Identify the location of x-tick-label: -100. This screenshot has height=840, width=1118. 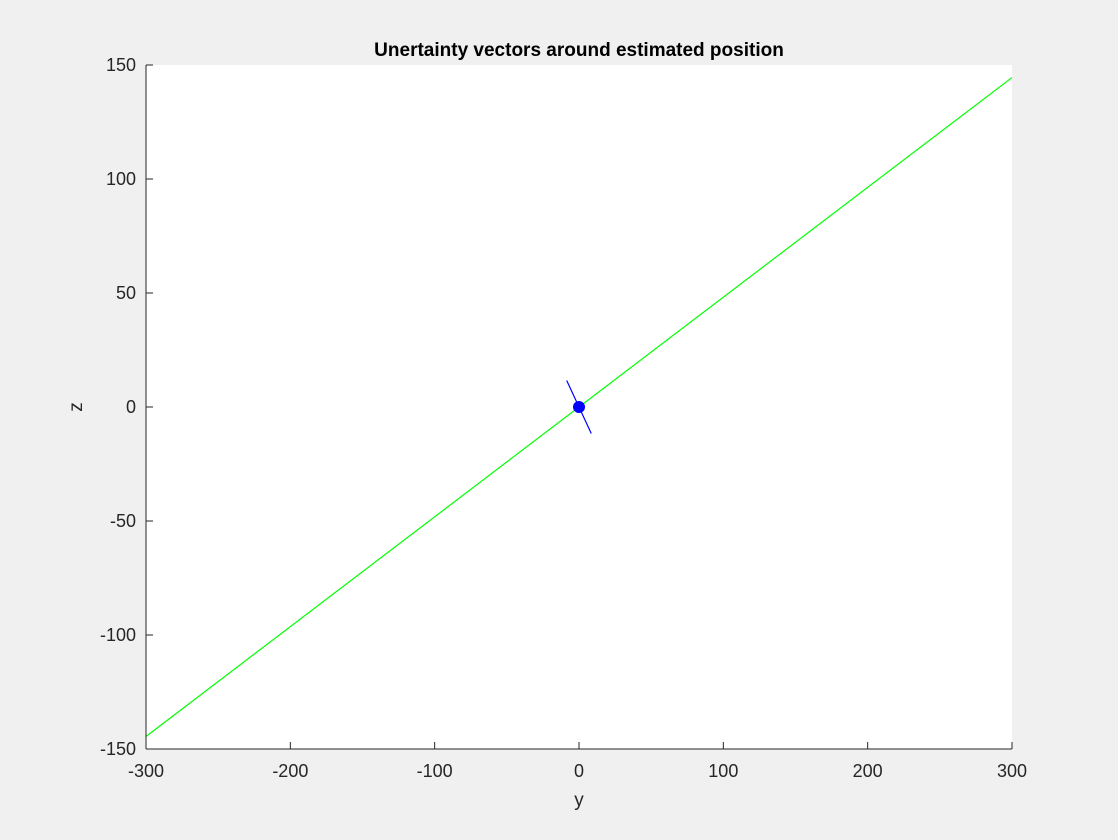
(435, 771).